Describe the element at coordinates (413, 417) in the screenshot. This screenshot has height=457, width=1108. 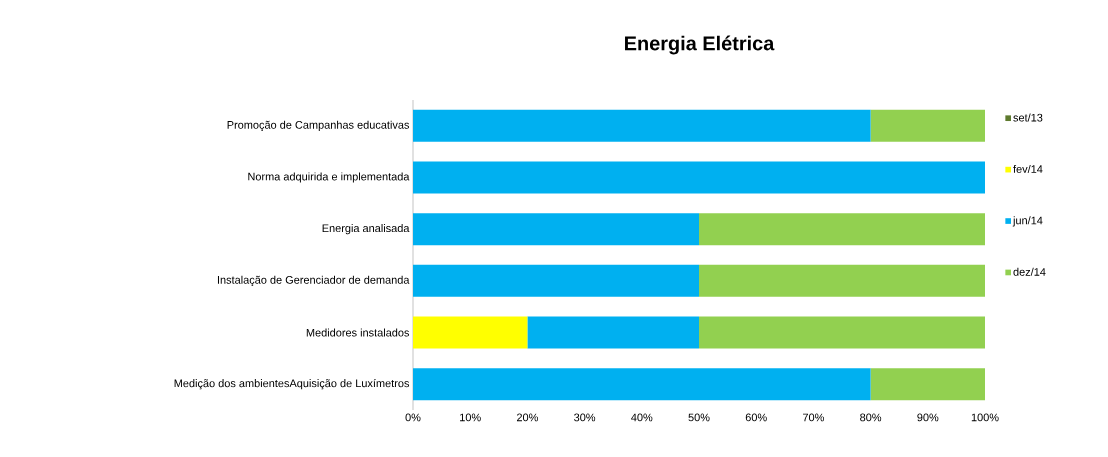
I see `x-tick-label: 0%` at that location.